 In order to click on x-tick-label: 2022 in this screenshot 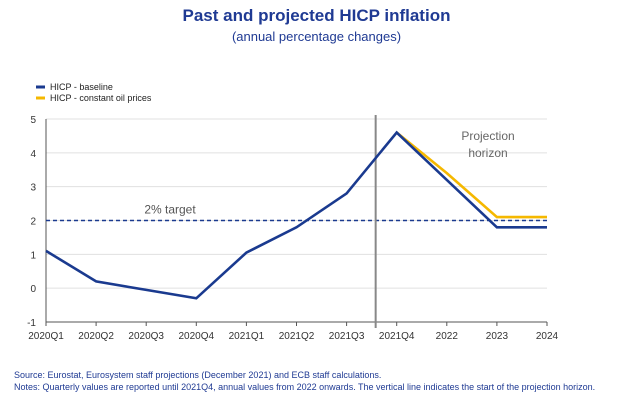, I will do `click(447, 336)`.